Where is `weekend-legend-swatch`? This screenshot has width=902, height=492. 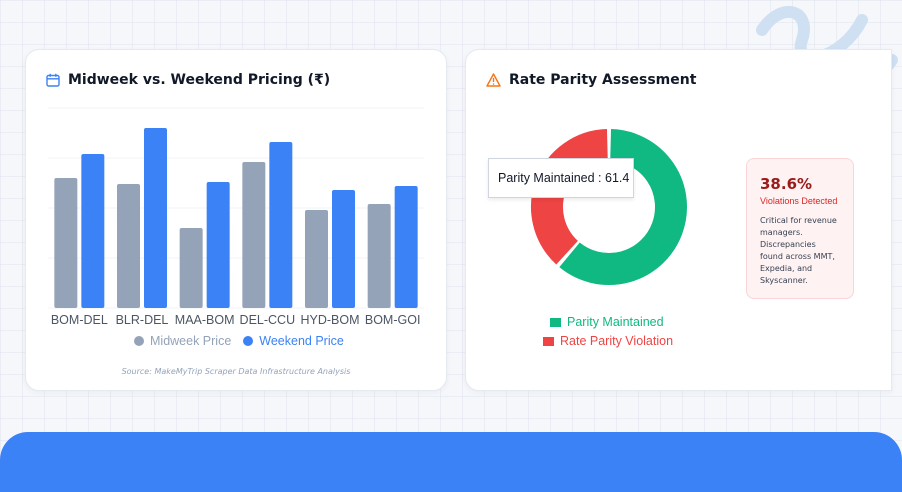
weekend-legend-swatch is located at coordinates (248, 341).